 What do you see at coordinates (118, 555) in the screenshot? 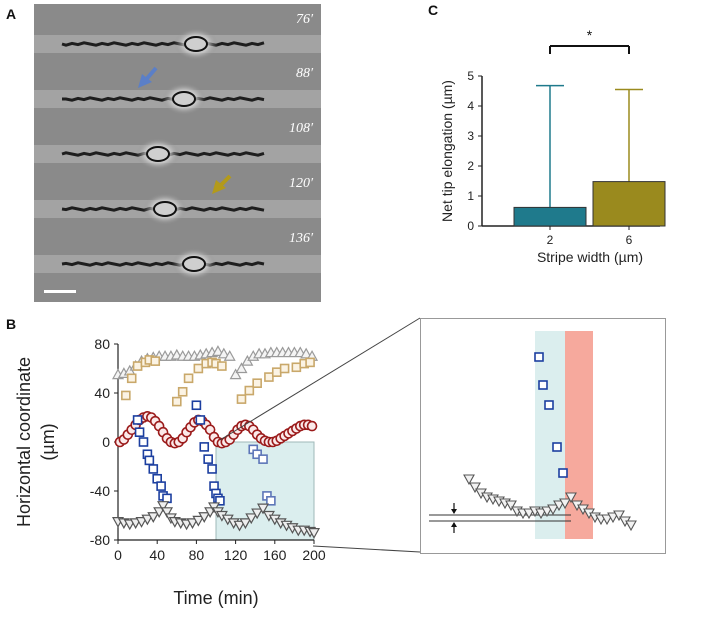
I see `x-tick-label: 0` at bounding box center [118, 555].